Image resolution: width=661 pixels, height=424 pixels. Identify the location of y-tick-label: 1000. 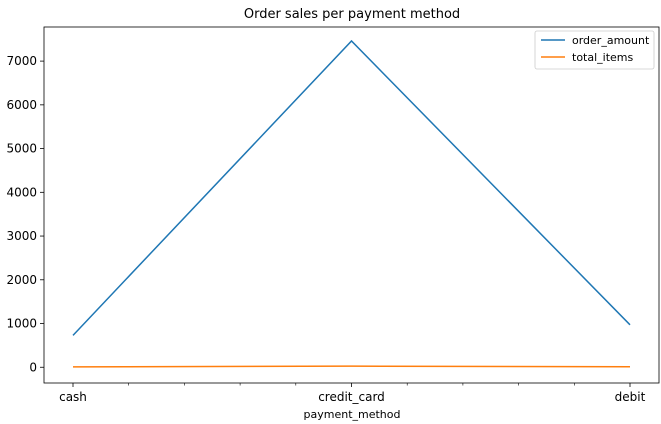
(21, 324).